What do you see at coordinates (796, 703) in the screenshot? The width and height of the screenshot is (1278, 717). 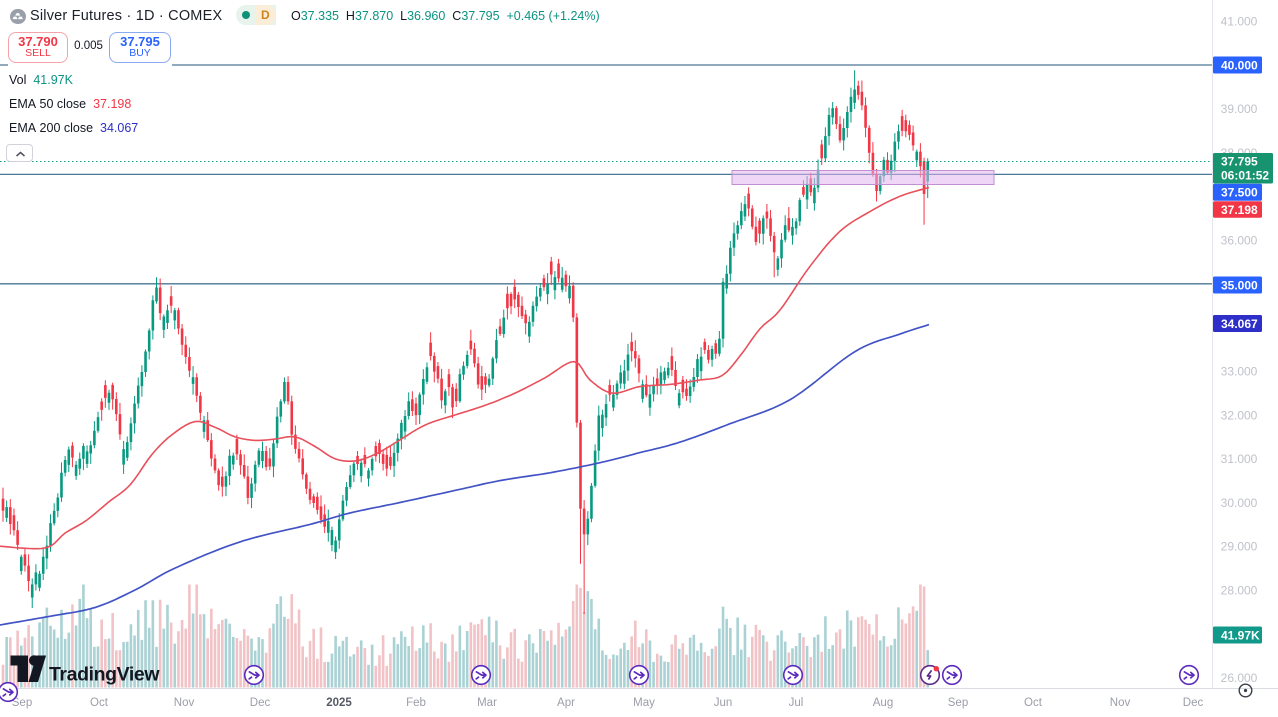 I see `svg-text: Jul` at bounding box center [796, 703].